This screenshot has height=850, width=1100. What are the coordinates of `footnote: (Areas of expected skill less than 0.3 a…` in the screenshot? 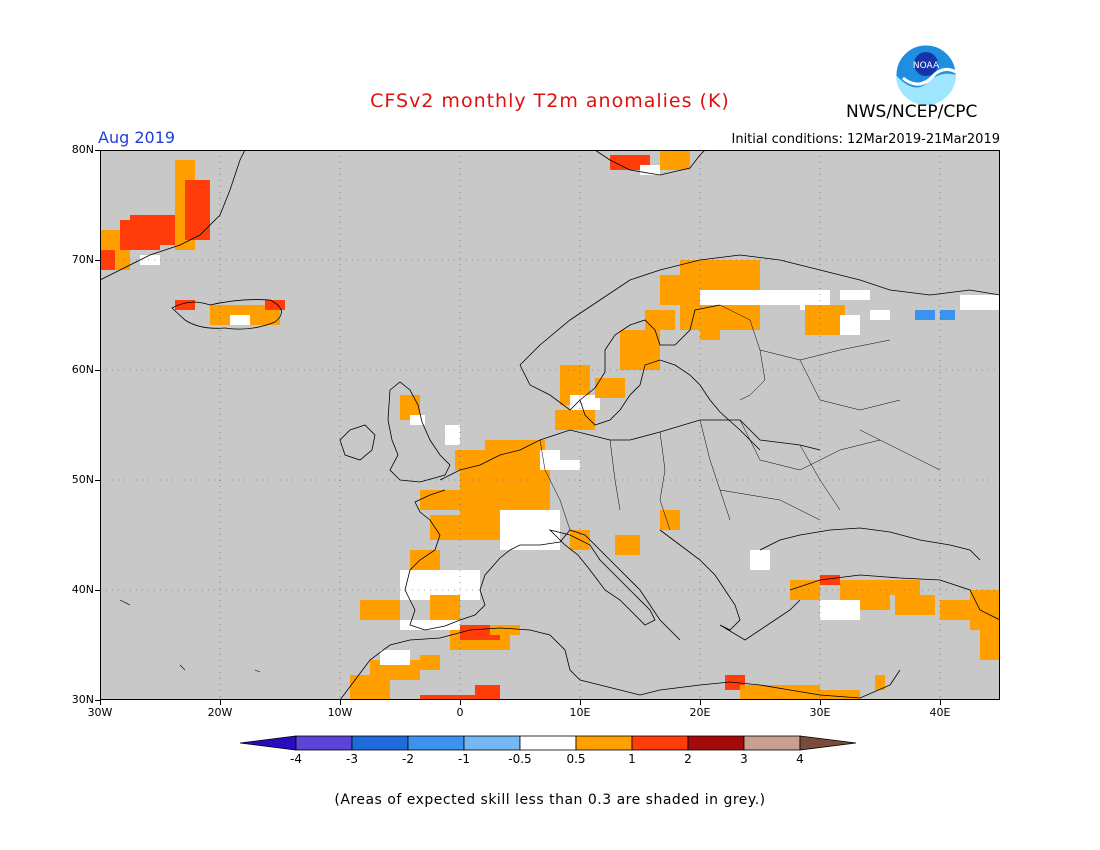 It's located at (550, 800).